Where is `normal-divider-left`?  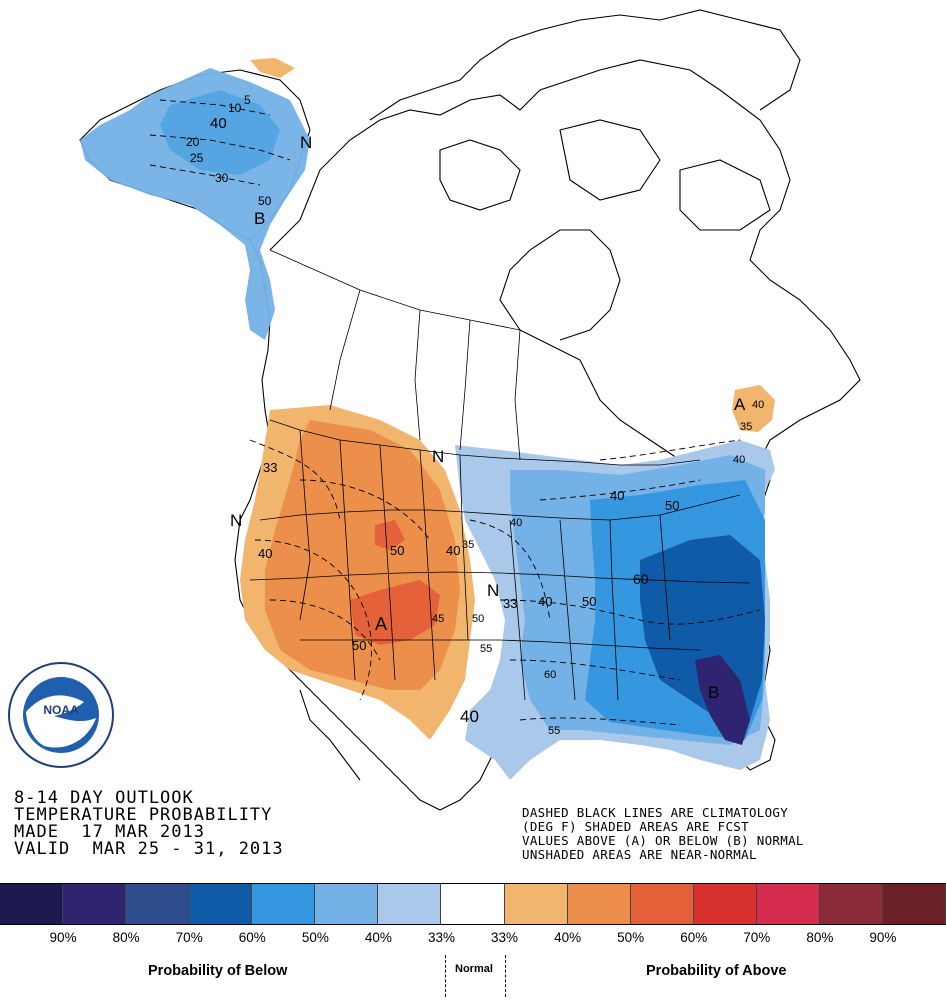 normal-divider-left is located at coordinates (445, 976).